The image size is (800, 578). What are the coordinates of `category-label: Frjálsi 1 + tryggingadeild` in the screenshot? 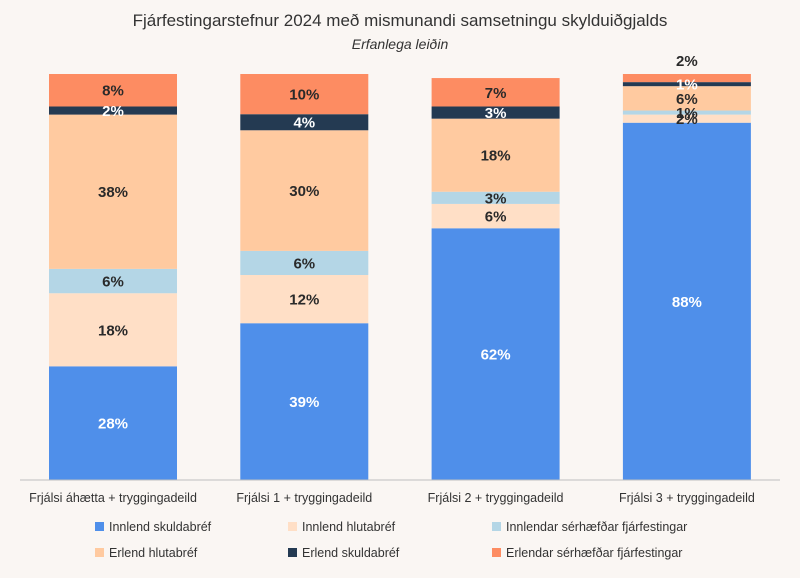 It's located at (304, 498).